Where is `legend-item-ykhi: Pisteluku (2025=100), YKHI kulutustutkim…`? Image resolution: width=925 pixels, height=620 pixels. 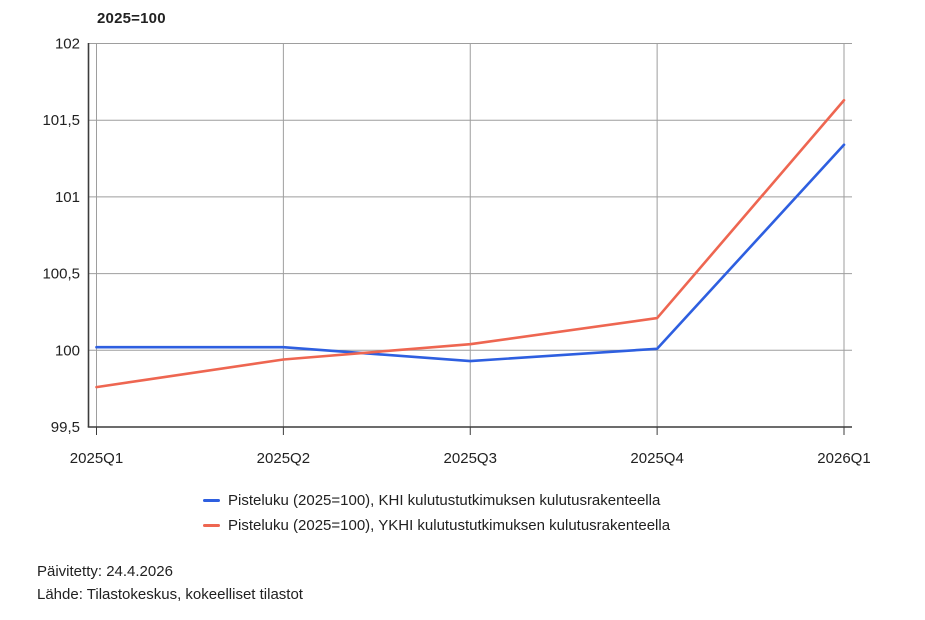
legend-item-ykhi: Pisteluku (2025=100), YKHI kulutustutkim… is located at coordinates (436, 525).